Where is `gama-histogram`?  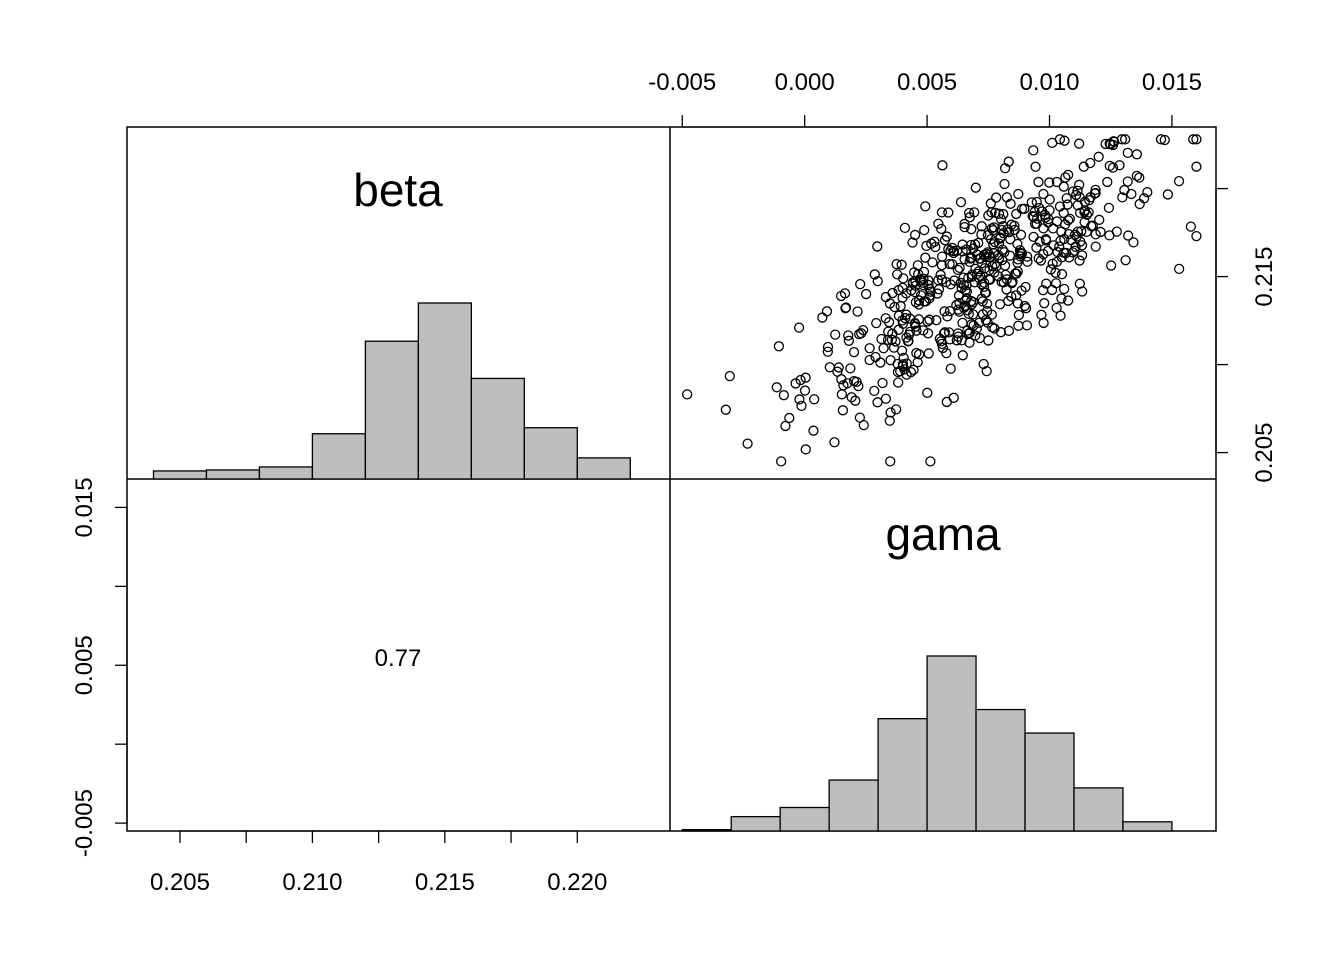
gama-histogram is located at coordinates (927, 743).